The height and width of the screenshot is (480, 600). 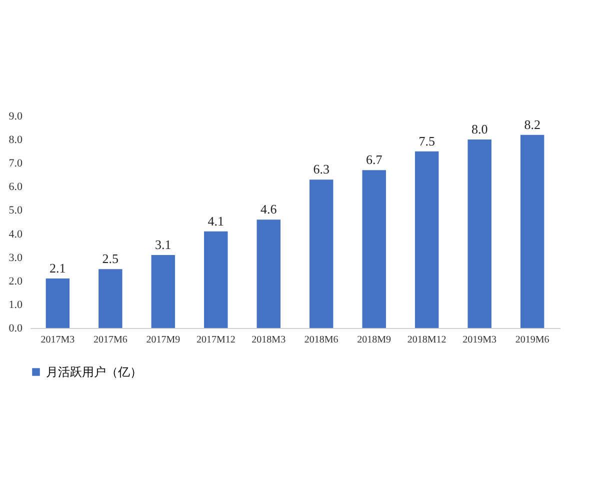 What do you see at coordinates (15, 210) in the screenshot?
I see `y-tick-label: 5.0` at bounding box center [15, 210].